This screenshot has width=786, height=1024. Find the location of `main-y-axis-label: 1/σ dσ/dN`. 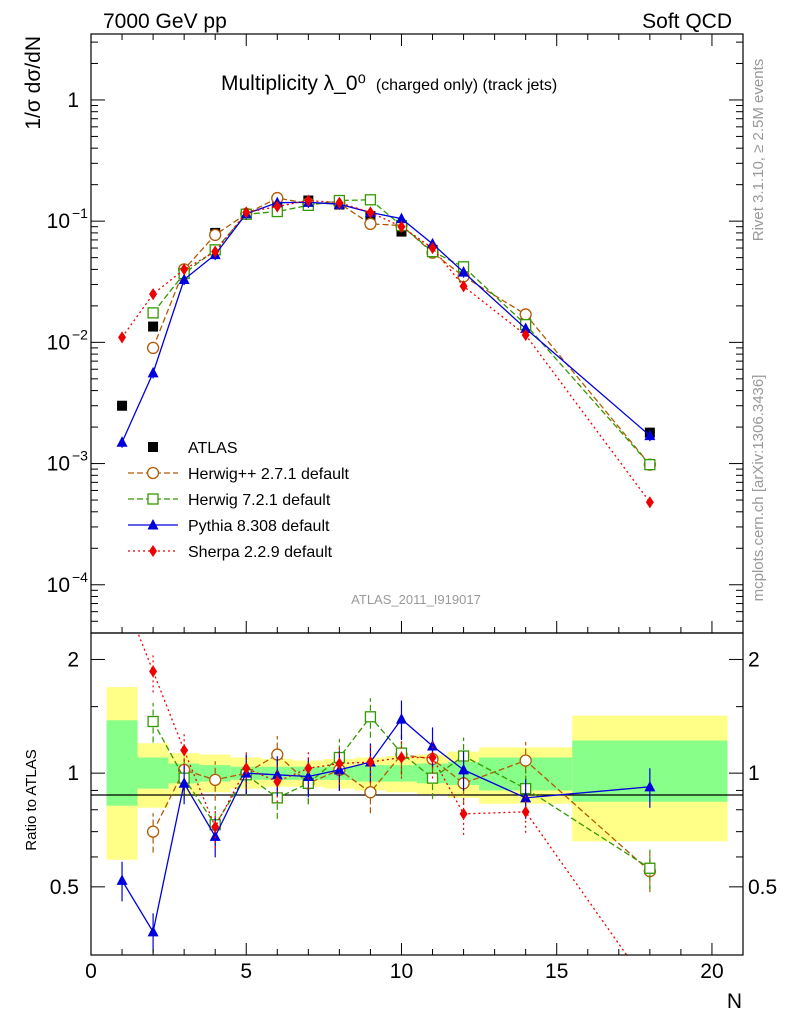

main-y-axis-label: 1/σ dσ/dN is located at coordinates (33, 83).